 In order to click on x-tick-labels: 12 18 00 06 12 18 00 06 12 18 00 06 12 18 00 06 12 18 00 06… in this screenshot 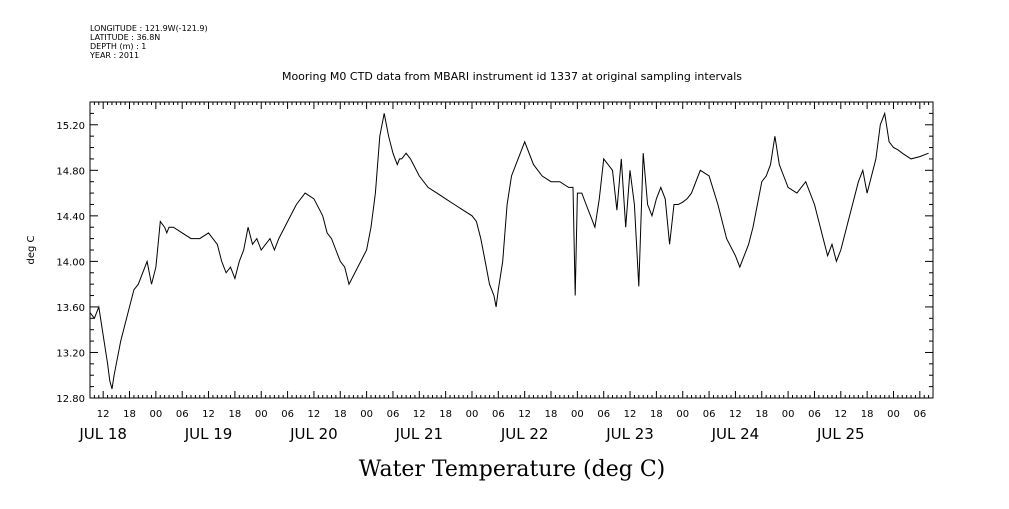, I will do `click(511, 414)`.